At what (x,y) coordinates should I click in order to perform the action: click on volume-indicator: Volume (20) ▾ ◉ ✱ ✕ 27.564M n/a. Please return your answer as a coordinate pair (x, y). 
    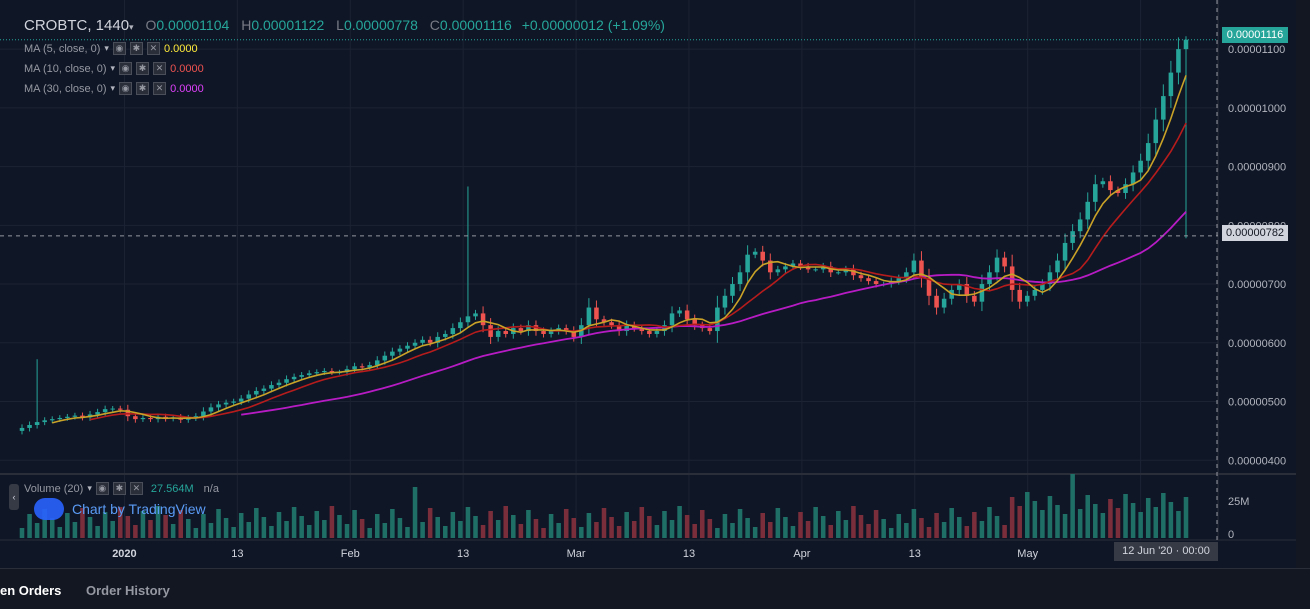
    Looking at the image, I should click on (121, 488).